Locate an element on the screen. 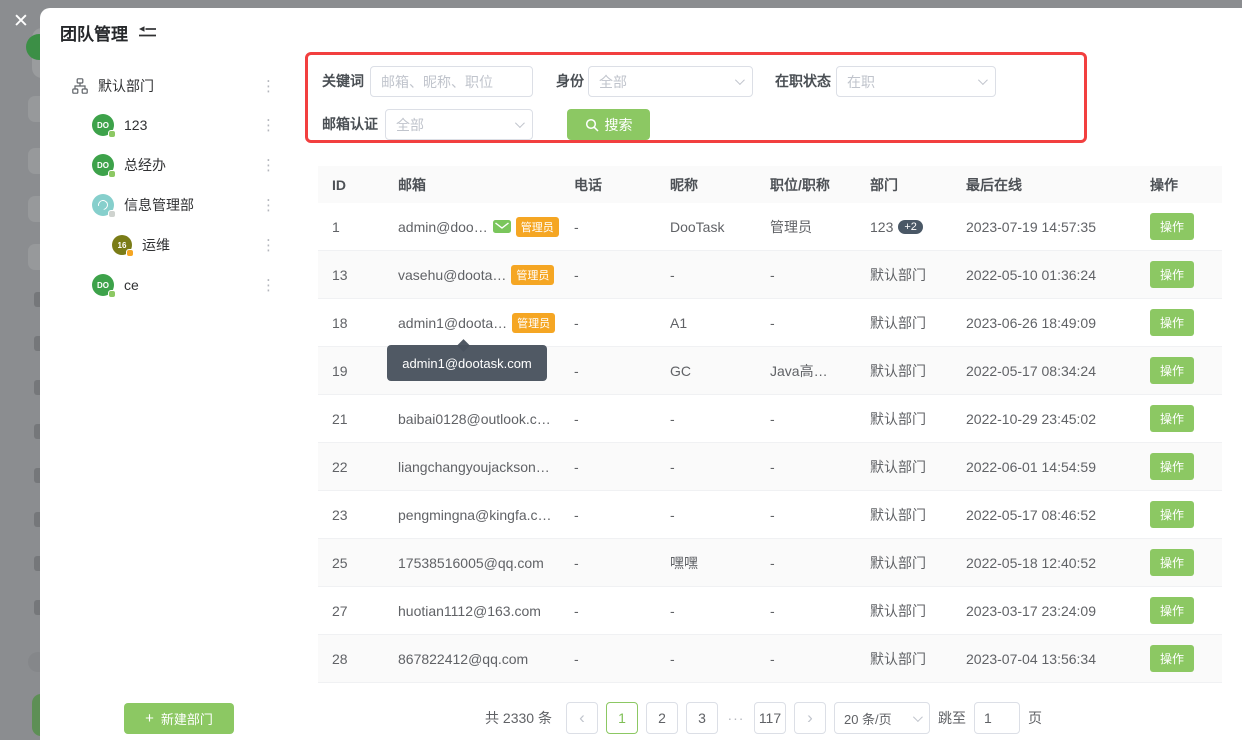 Image resolution: width=1242 pixels, height=740 pixels. cell-id: 18 is located at coordinates (340, 322).